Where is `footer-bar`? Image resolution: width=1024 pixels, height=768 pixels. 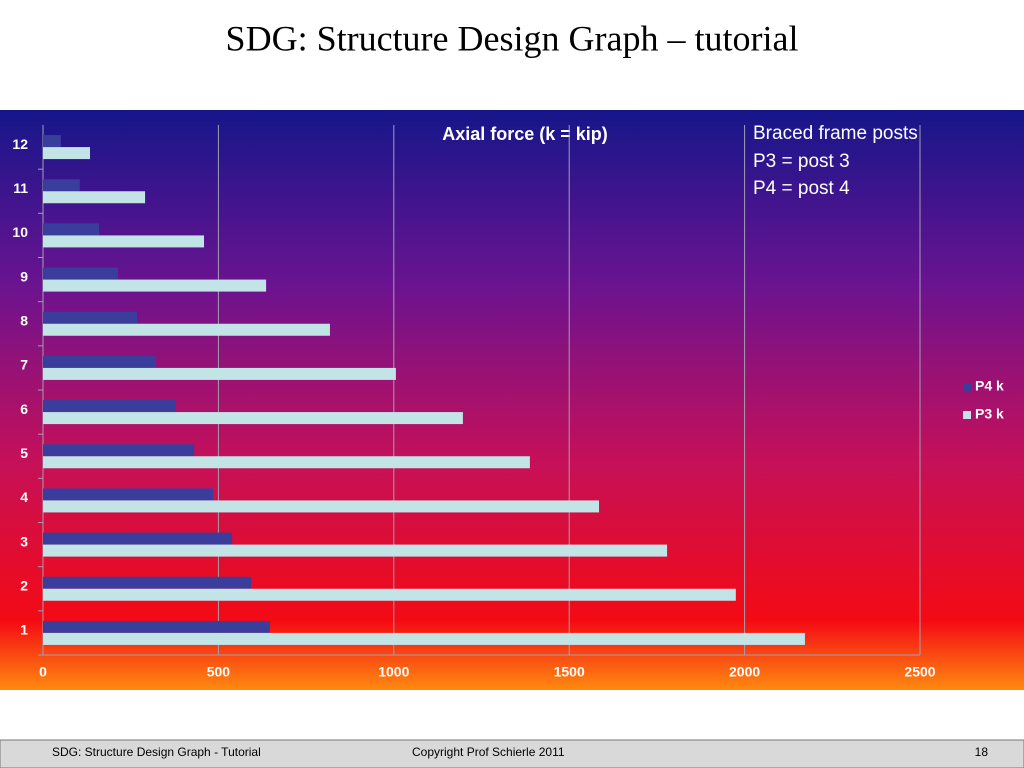 footer-bar is located at coordinates (512, 753).